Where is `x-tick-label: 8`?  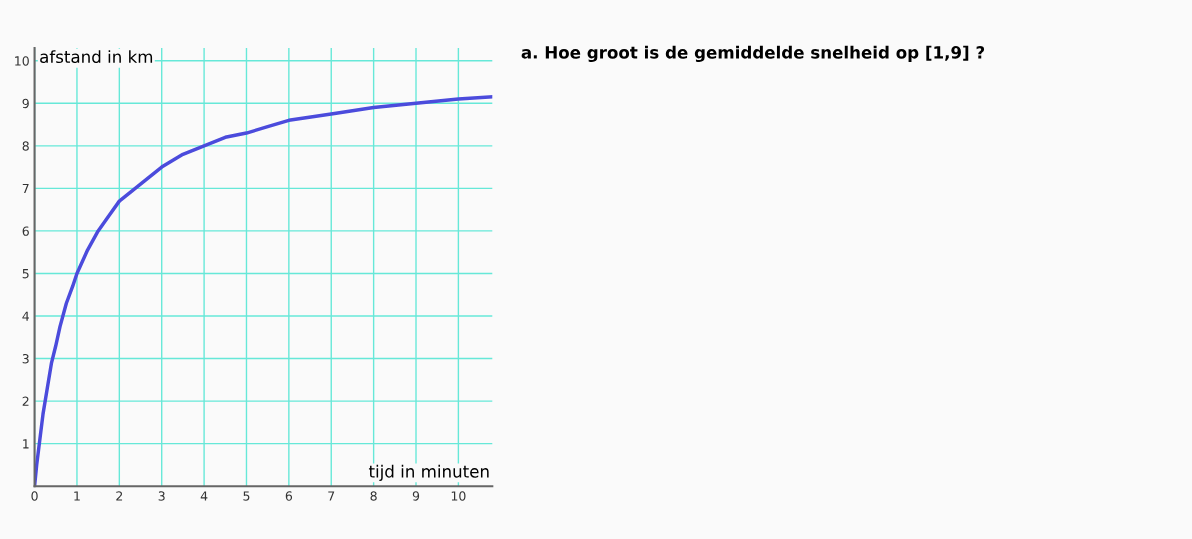
x-tick-label: 8 is located at coordinates (373, 496).